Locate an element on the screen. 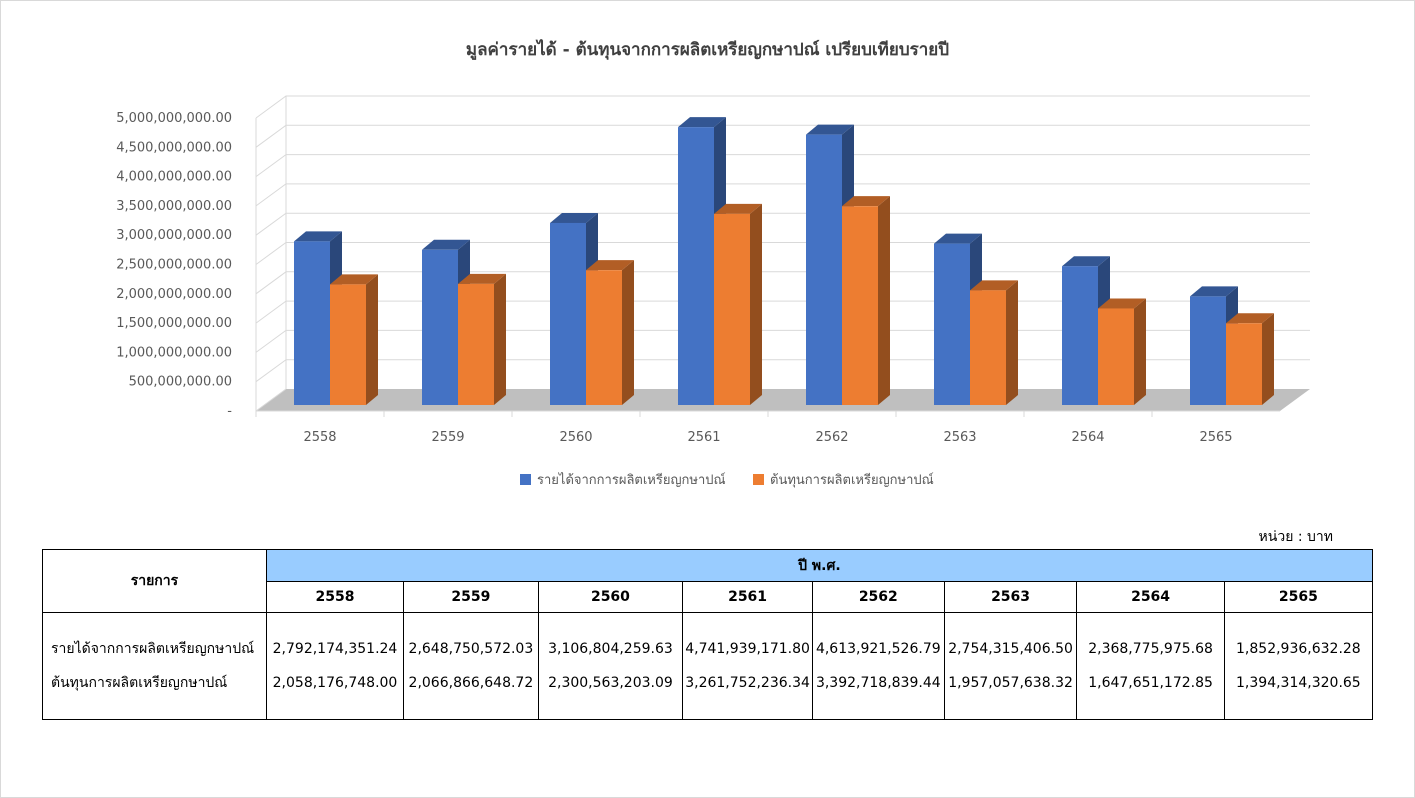  table-value: 2,368,775,975.68 is located at coordinates (1150, 649).